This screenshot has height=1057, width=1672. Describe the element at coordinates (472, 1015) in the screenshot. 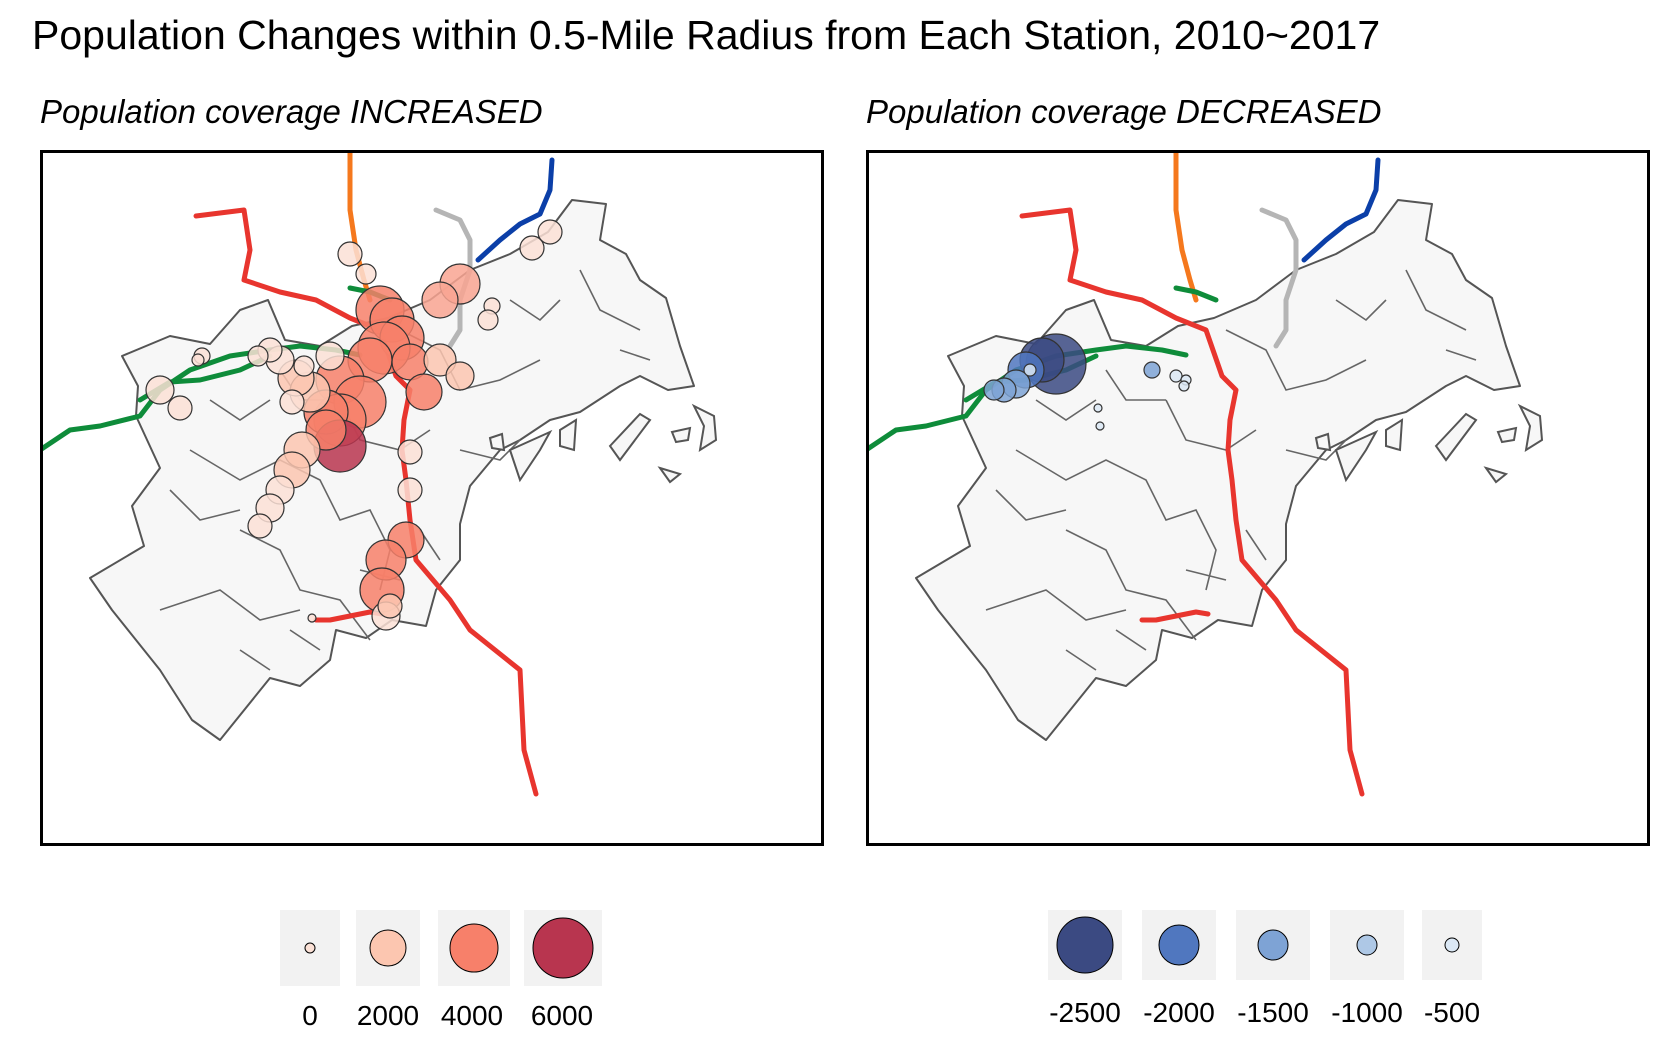

I see `legend-label-4000: 4000` at that location.